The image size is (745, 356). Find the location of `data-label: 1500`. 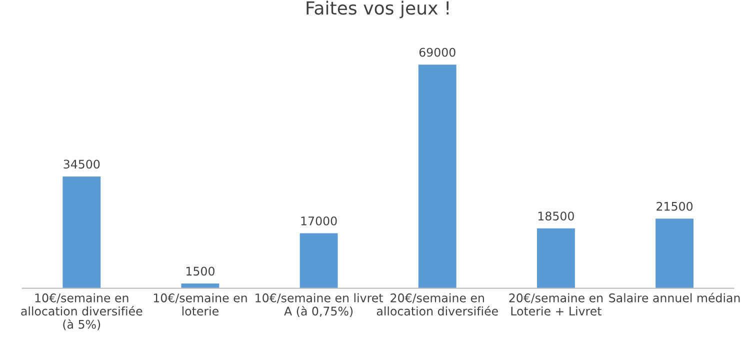

data-label: 1500 is located at coordinates (200, 271).